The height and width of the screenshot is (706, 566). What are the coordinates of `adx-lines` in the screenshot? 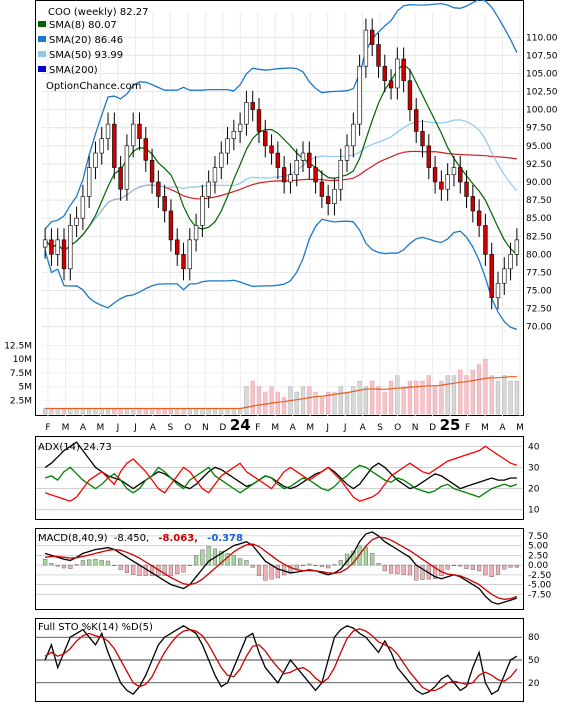 It's located at (281, 471).